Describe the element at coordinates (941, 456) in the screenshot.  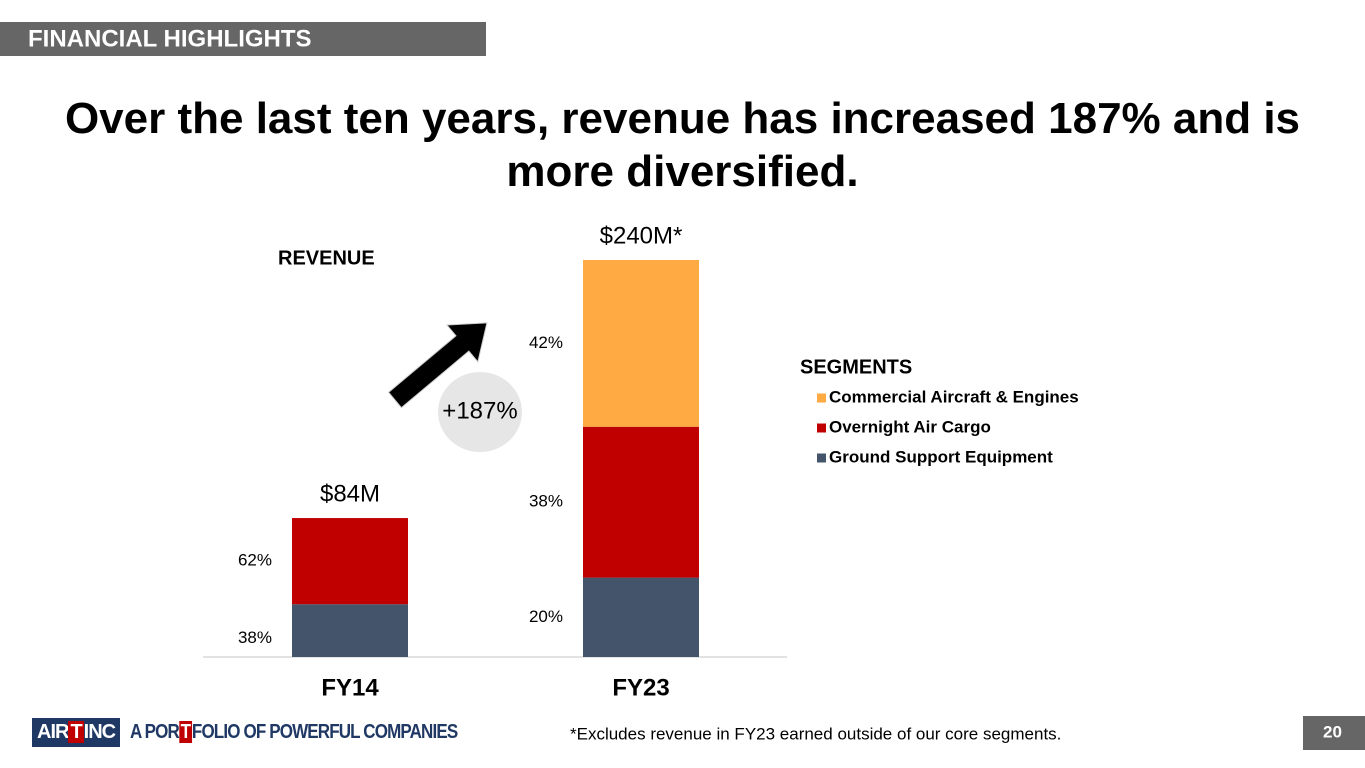
I see `legend-label: Ground Support Equipment` at that location.